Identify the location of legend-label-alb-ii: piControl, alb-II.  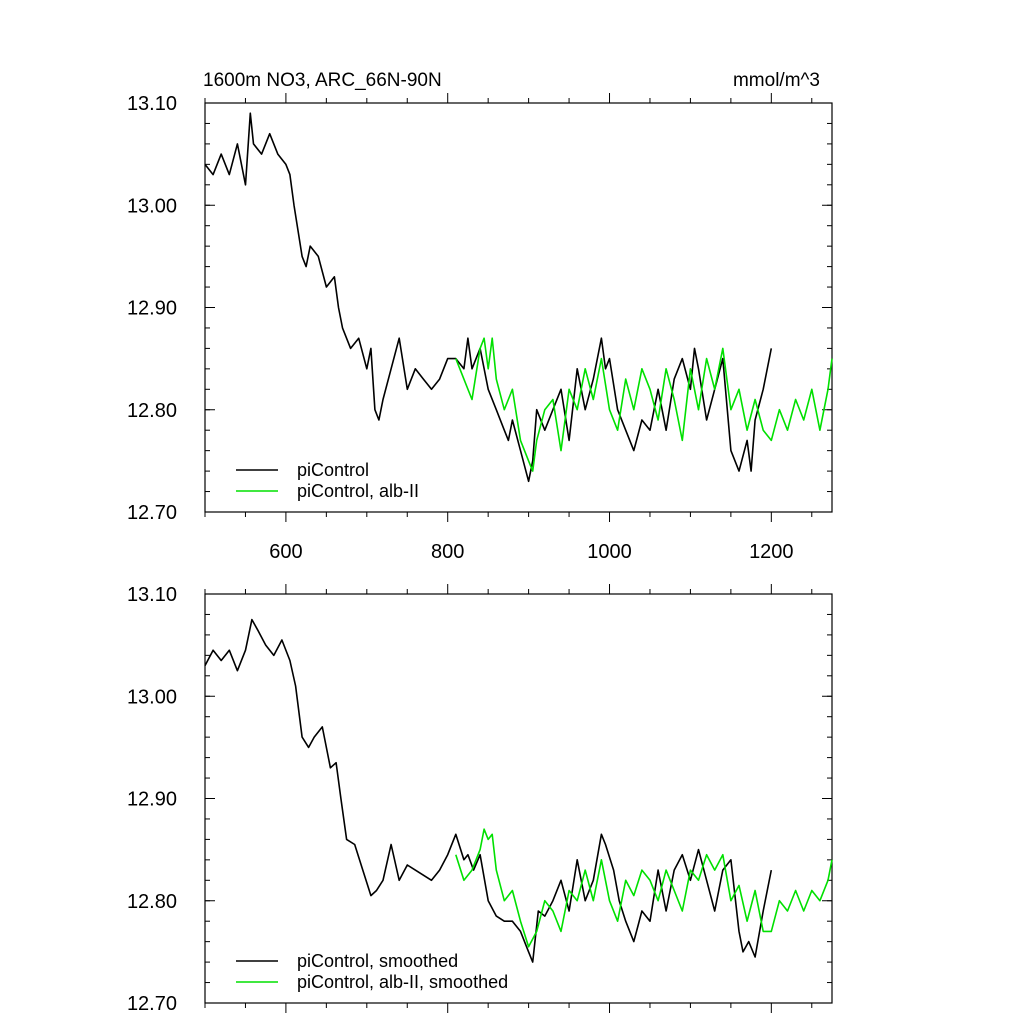
(358, 491).